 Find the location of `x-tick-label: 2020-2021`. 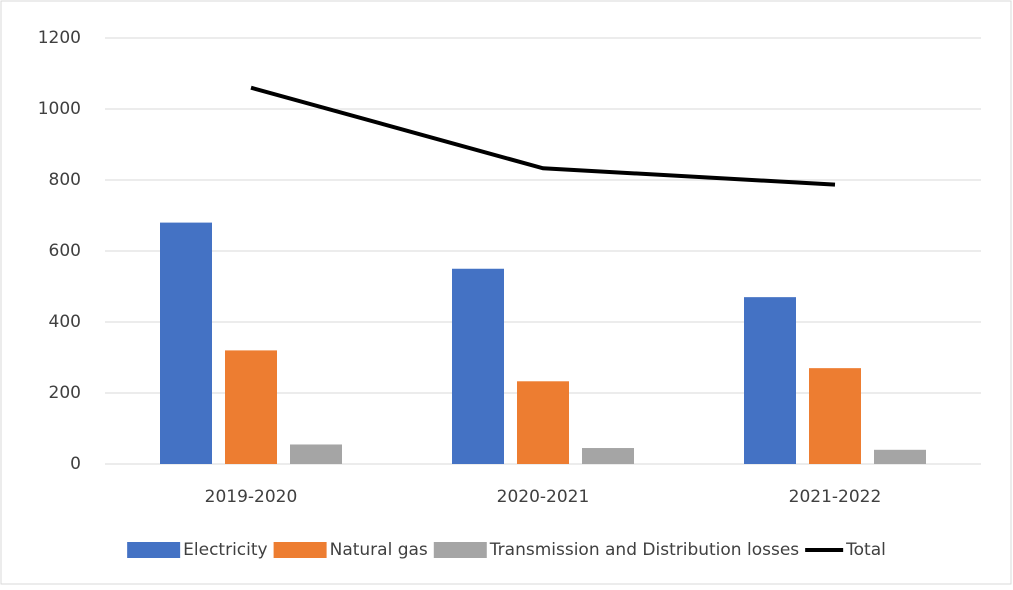

x-tick-label: 2020-2021 is located at coordinates (543, 497).